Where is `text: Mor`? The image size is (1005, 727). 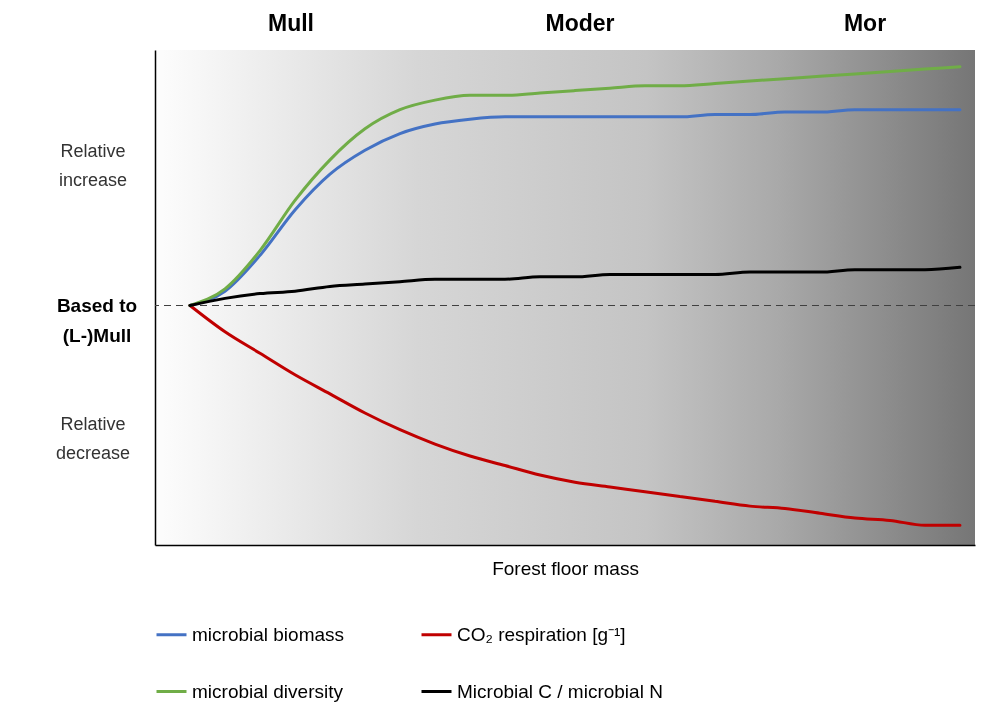
text: Mor is located at coordinates (865, 23).